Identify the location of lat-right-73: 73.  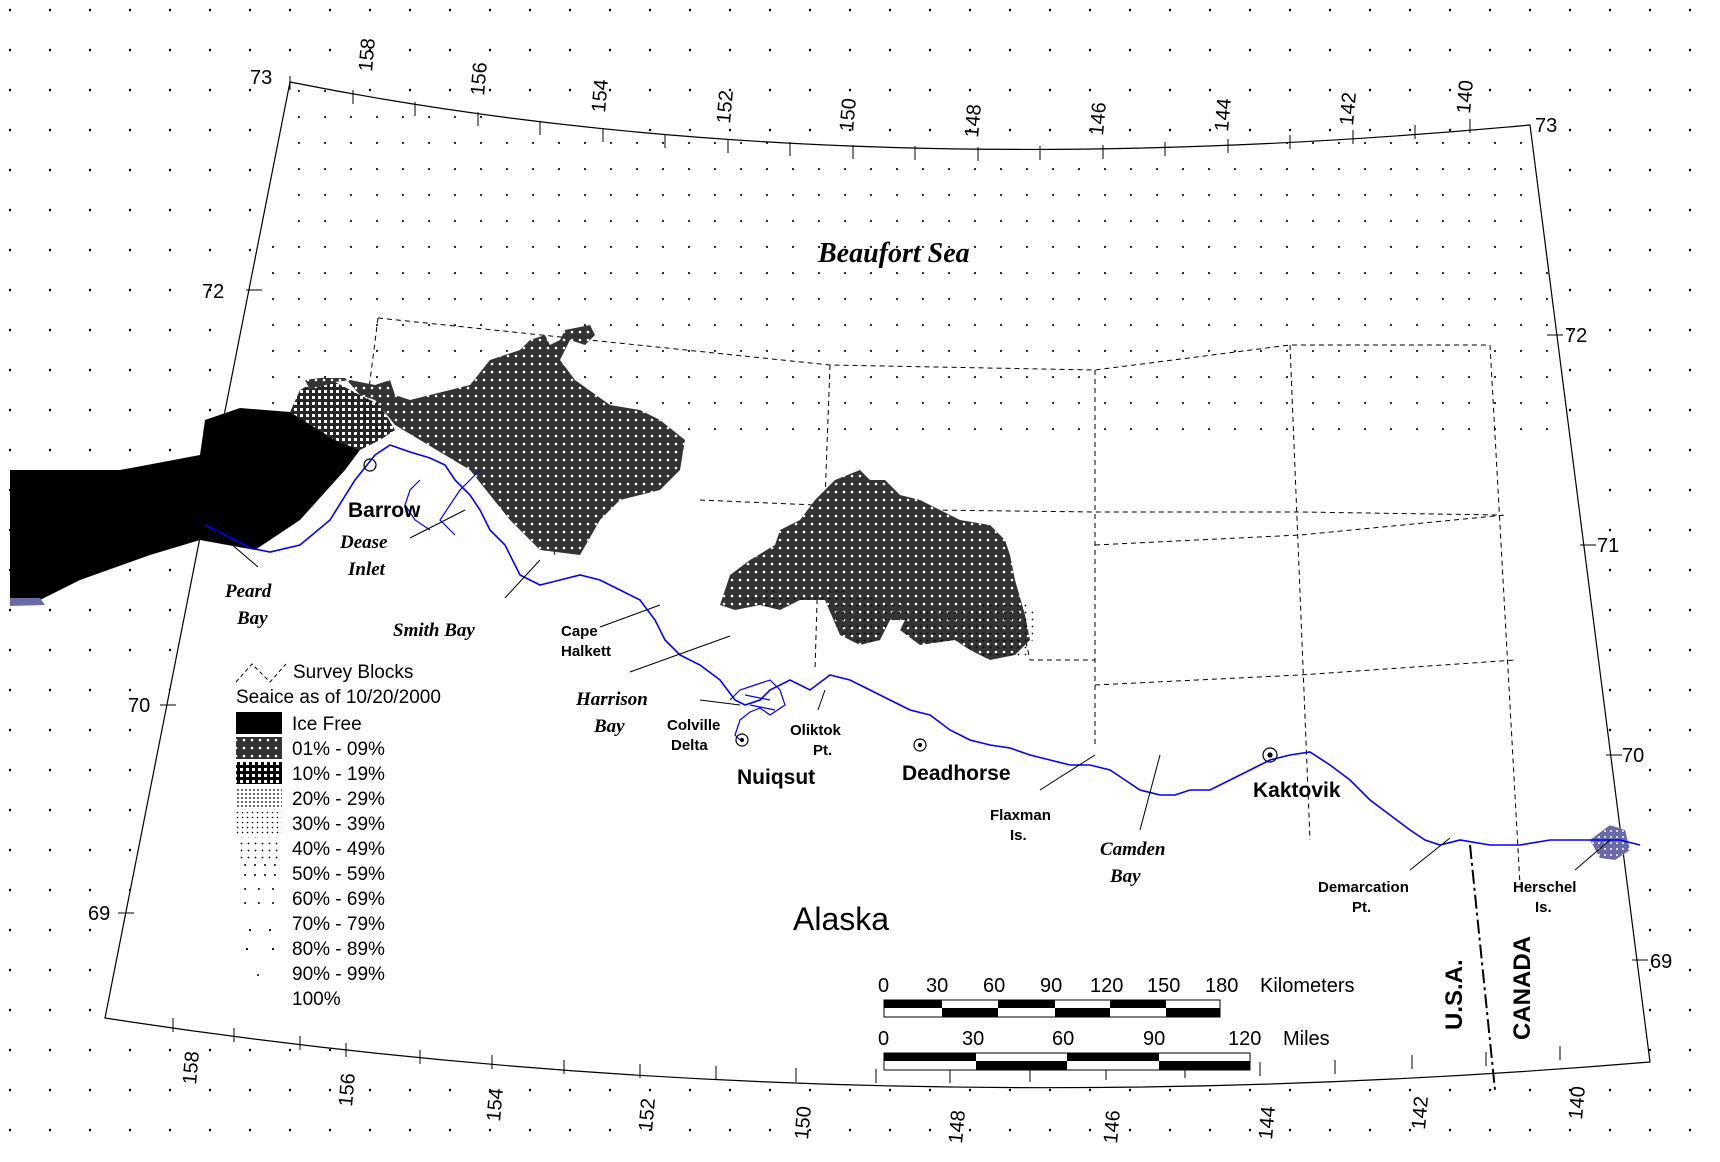
(1546, 126).